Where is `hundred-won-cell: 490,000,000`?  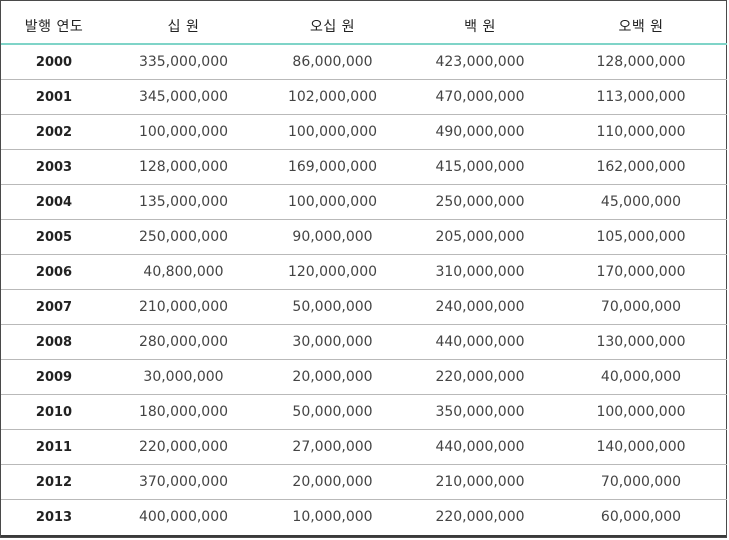 hundred-won-cell: 490,000,000 is located at coordinates (480, 132).